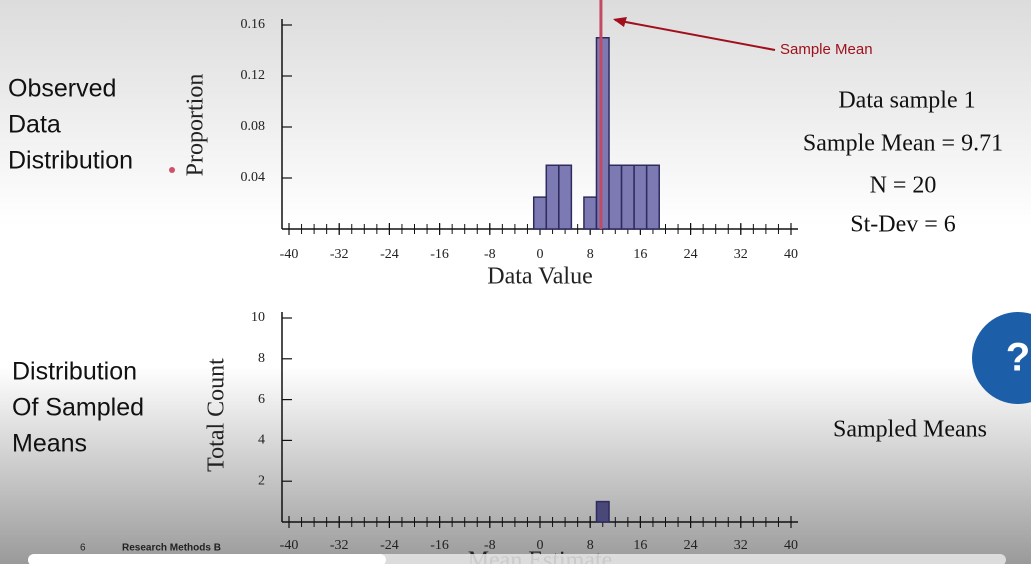  I want to click on footer-title: Research Methods B, so click(171, 548).